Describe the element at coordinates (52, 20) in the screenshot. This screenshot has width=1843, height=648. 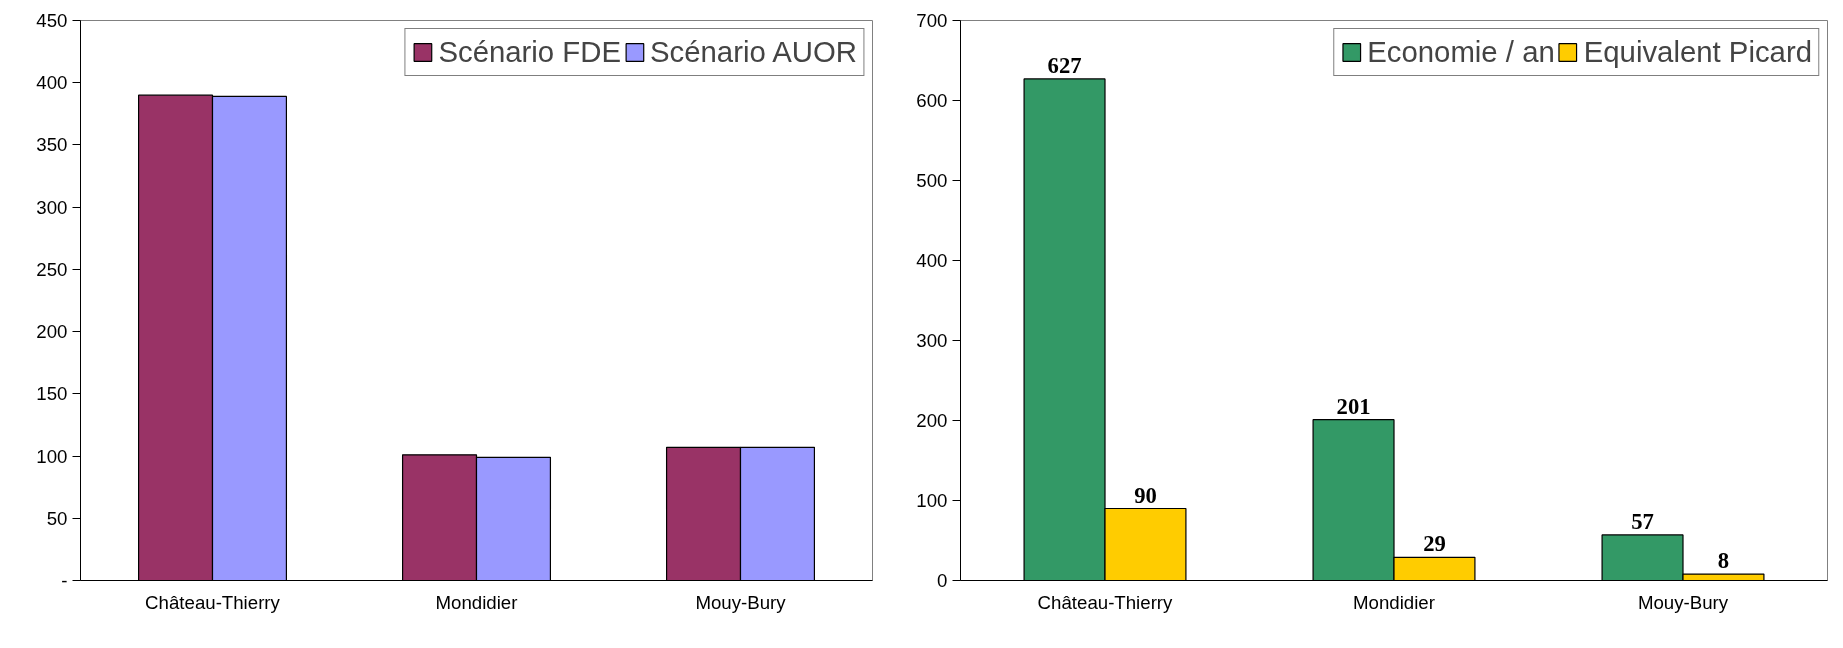
I see `y-tick-label: 450` at that location.